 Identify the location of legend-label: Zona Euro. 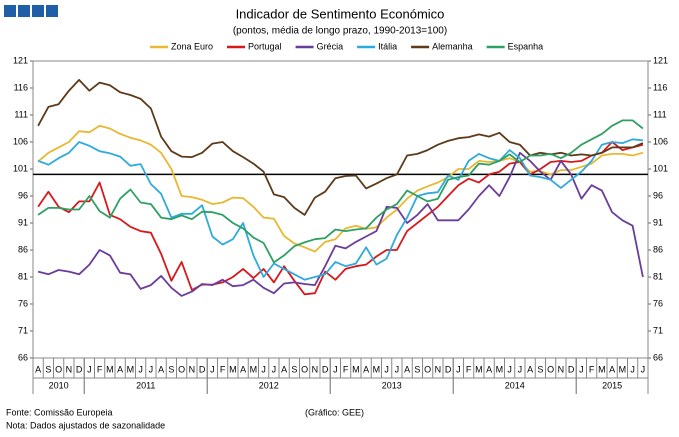
(192, 46).